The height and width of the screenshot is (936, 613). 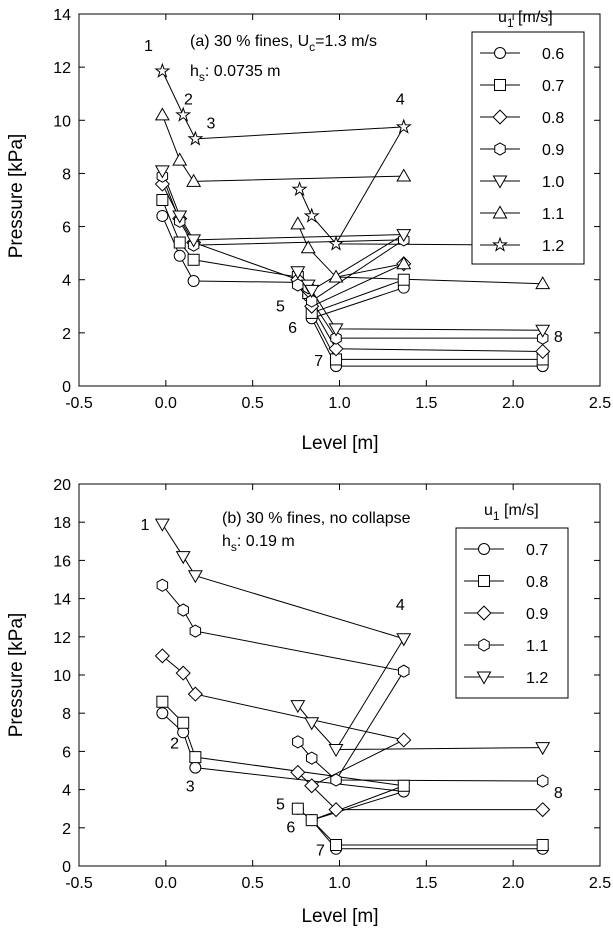 I want to click on chart-b-y-tick-label: 4, so click(x=66, y=791).